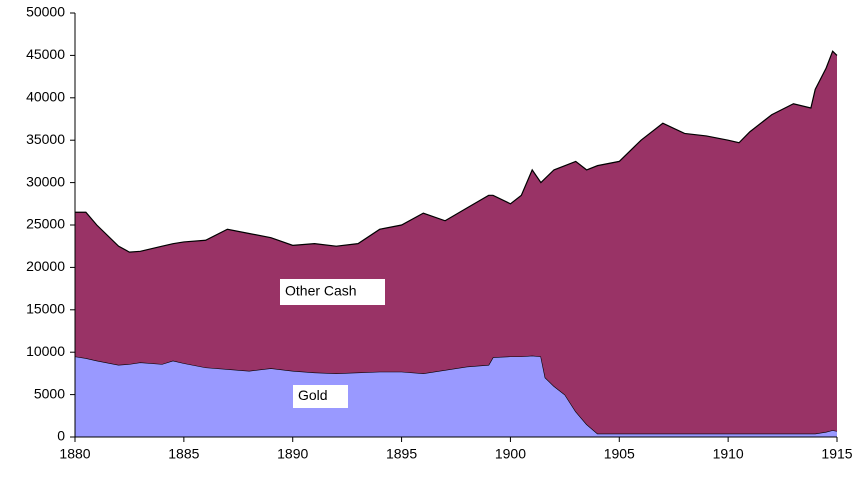 The image size is (860, 477). What do you see at coordinates (619, 454) in the screenshot?
I see `x-tick-label: 1905` at bounding box center [619, 454].